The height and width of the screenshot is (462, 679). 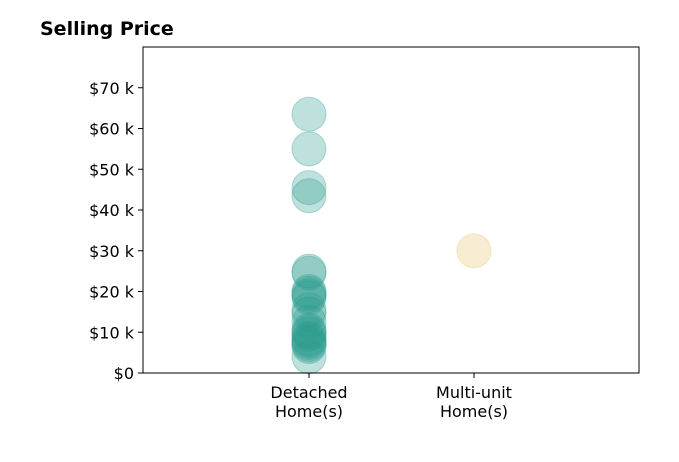 I want to click on y-tick-label: $50 k, so click(x=112, y=169).